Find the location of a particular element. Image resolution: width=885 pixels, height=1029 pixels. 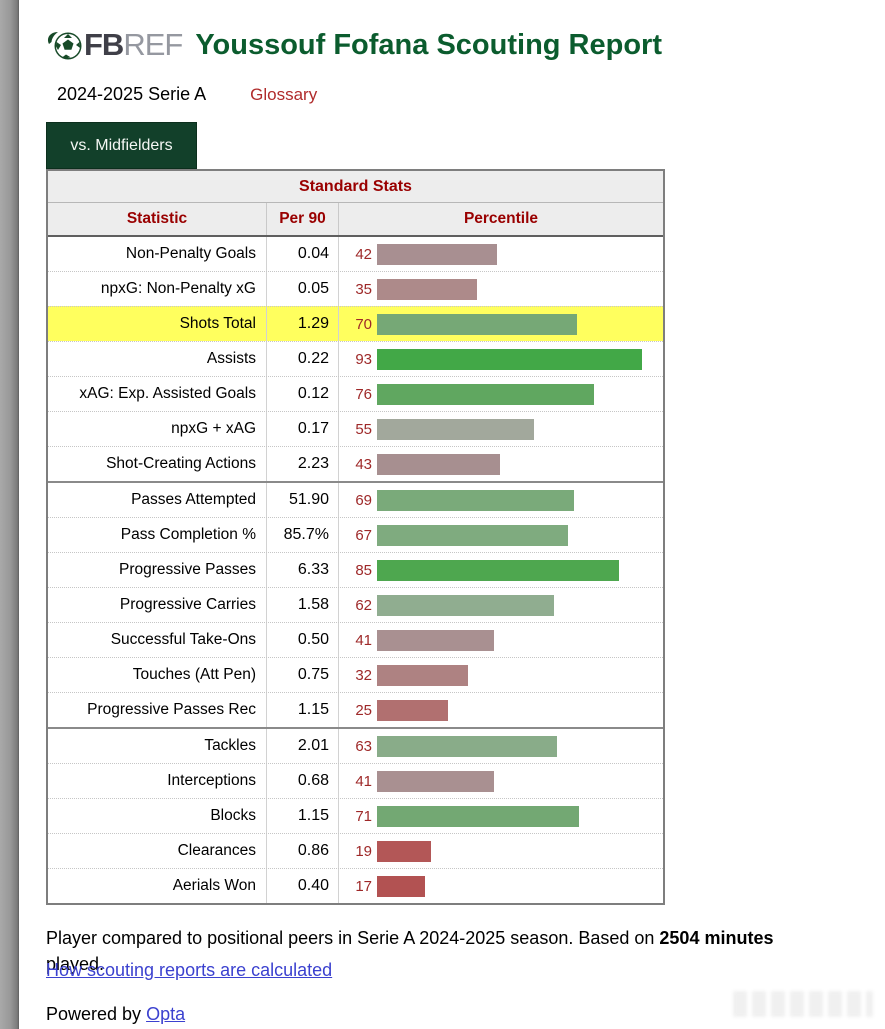

table-row: Shots Total 1.29 70 is located at coordinates (355, 323).